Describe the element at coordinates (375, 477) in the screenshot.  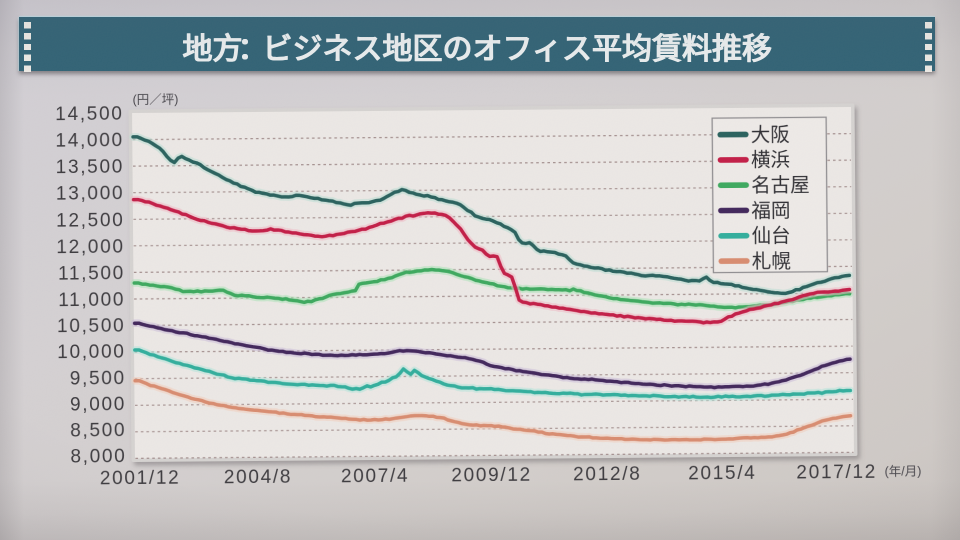
I see `svg-text: 2007/4` at that location.